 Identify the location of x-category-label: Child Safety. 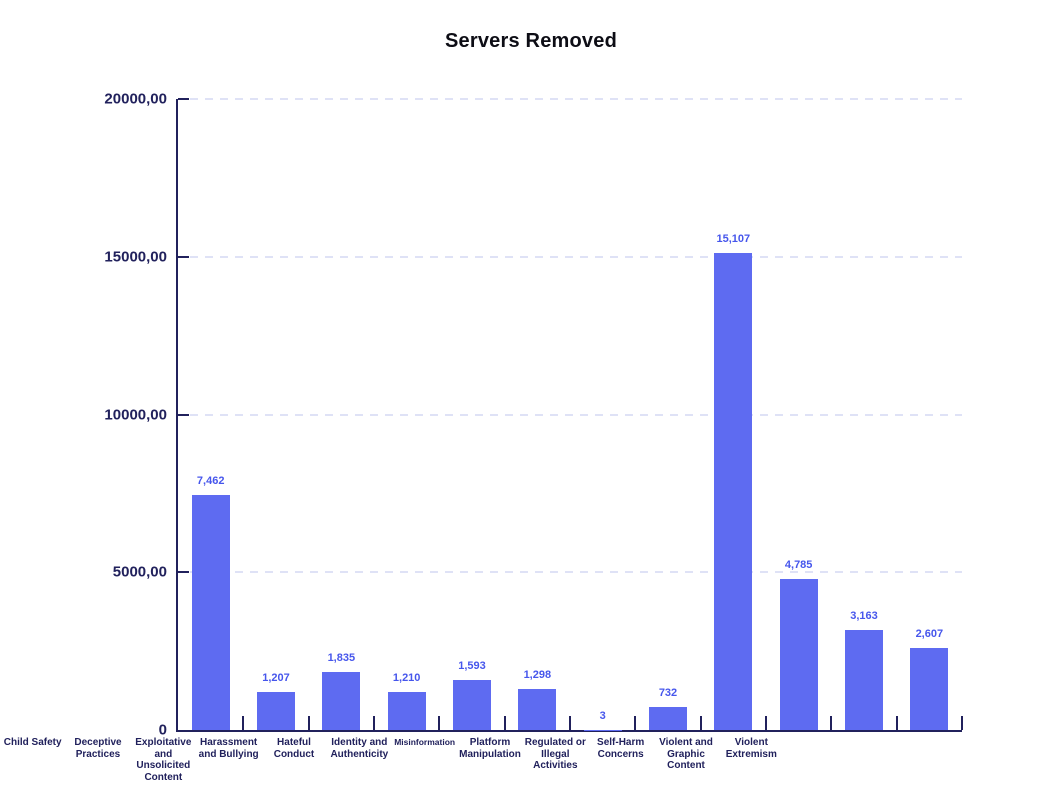
(32, 742).